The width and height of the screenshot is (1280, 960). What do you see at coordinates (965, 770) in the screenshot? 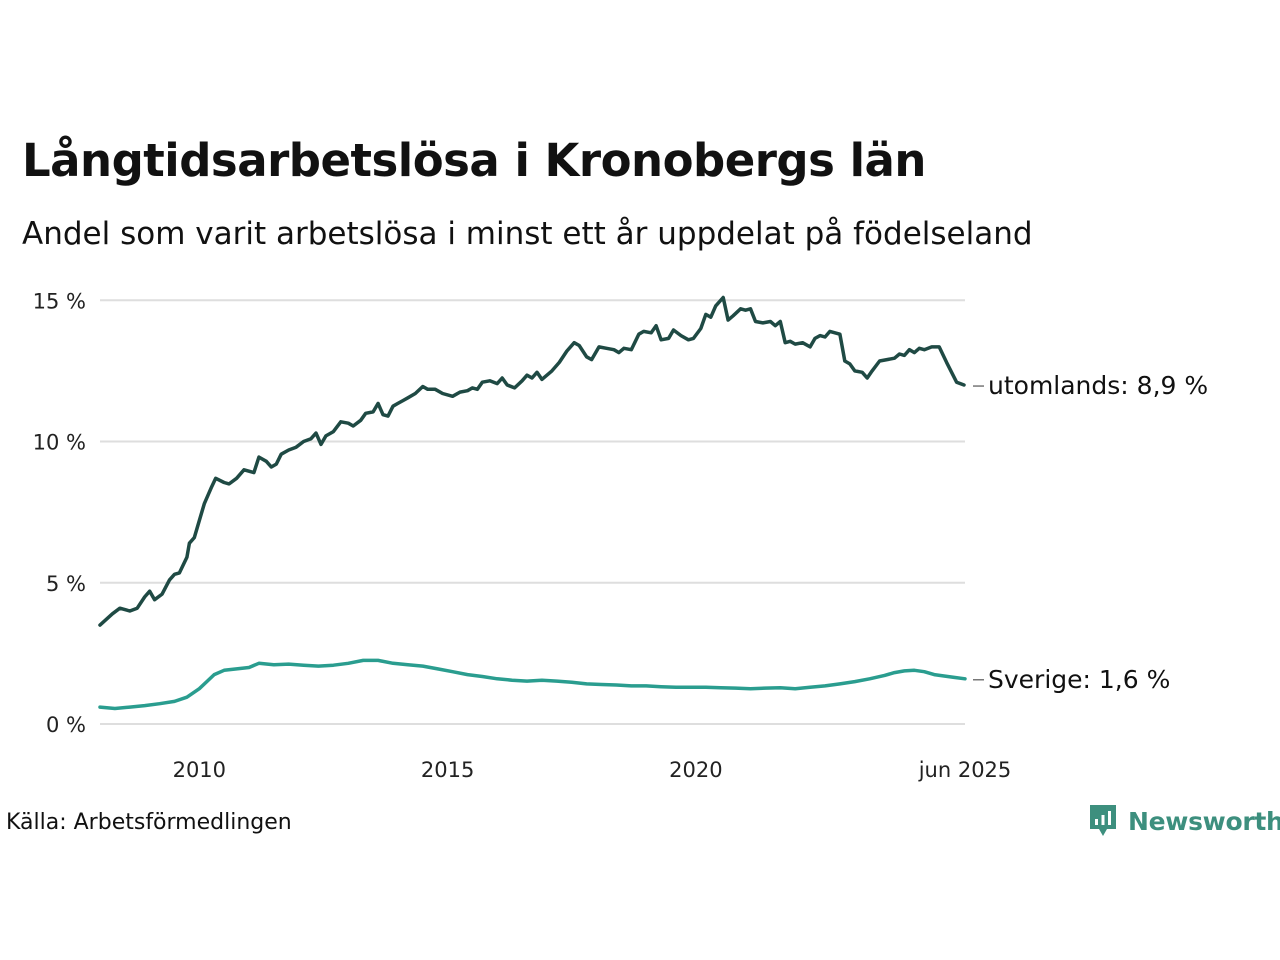
I see `x-tick-label: jun 2025` at bounding box center [965, 770].